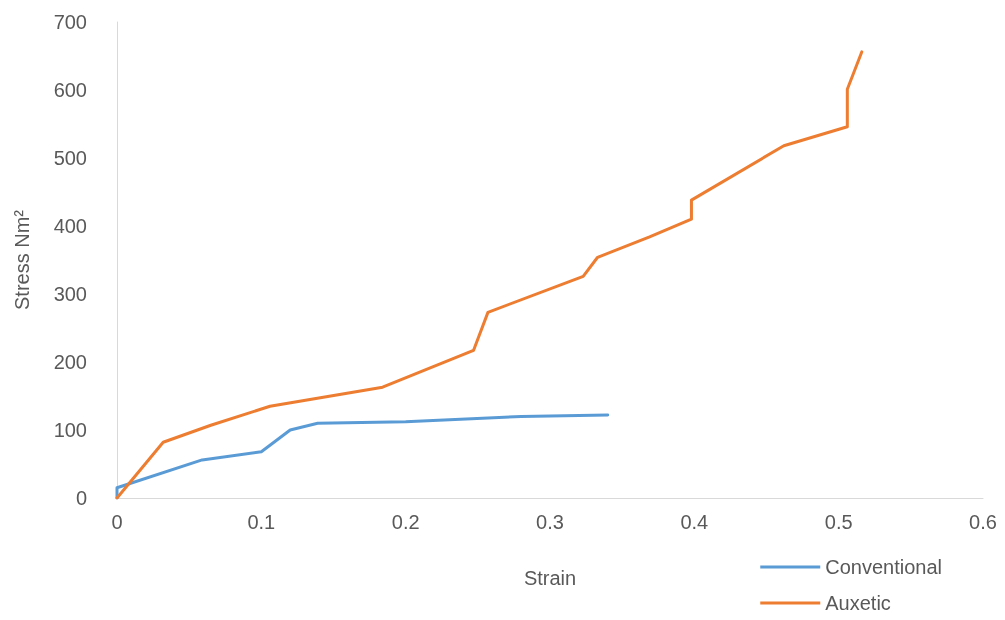  I want to click on legend-label: Auxetic, so click(858, 603).